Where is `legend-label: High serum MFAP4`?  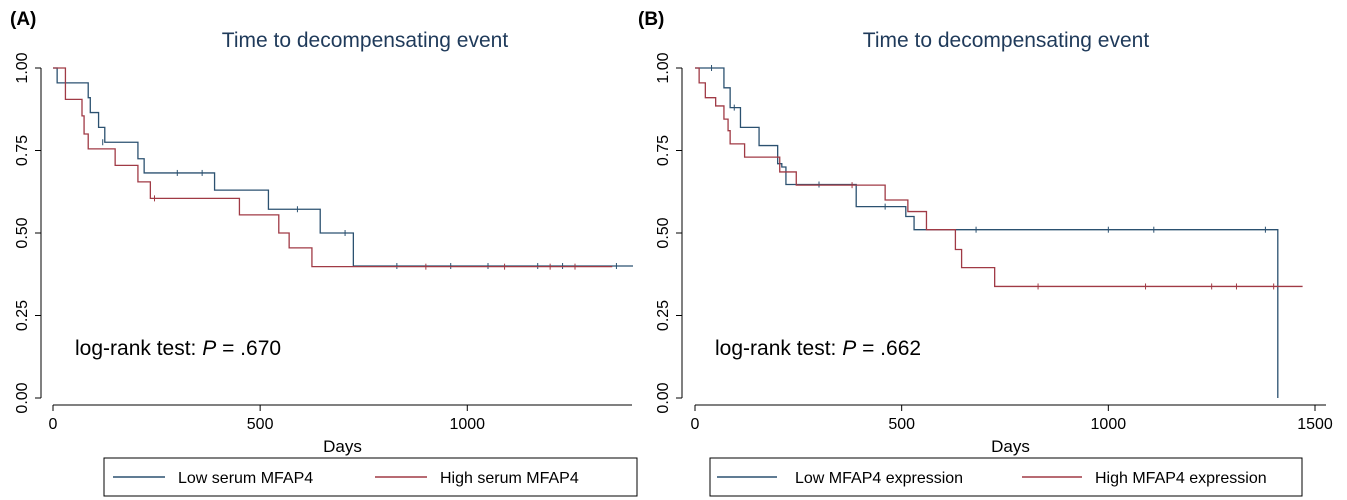 legend-label: High serum MFAP4 is located at coordinates (509, 478).